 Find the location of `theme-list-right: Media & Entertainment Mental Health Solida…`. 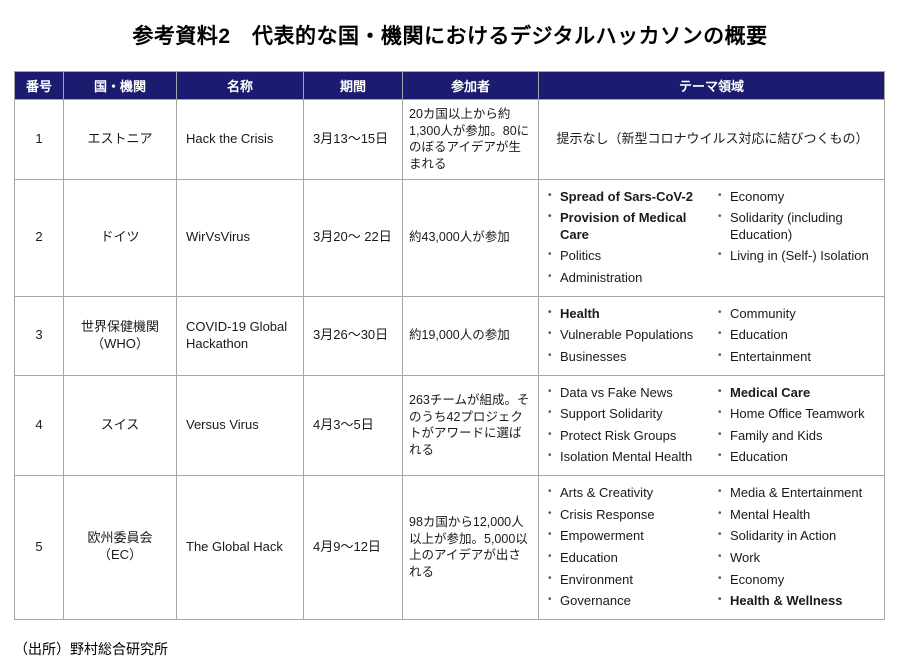

theme-list-right: Media & Entertainment Mental Health Solida… is located at coordinates (798, 547).